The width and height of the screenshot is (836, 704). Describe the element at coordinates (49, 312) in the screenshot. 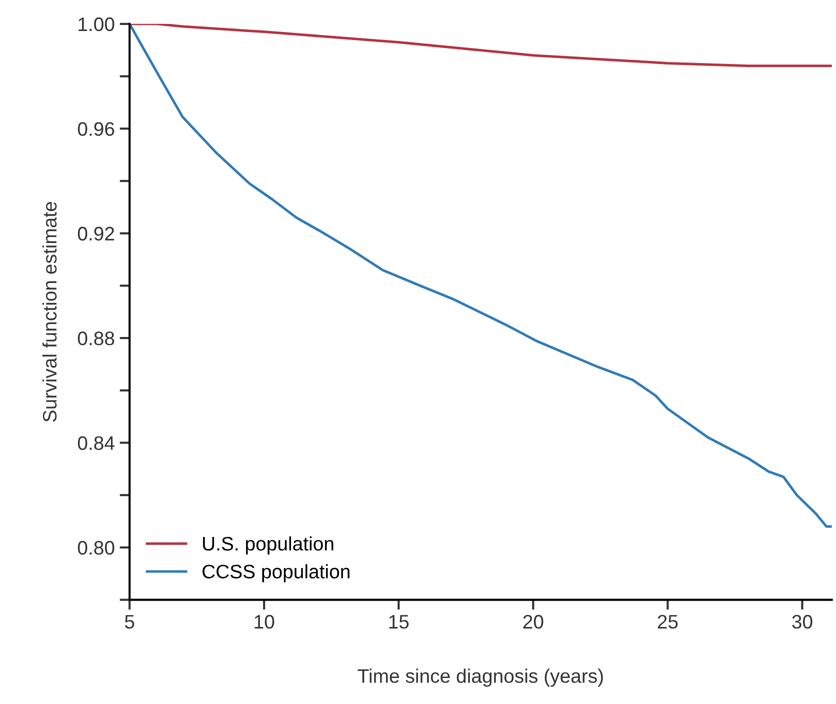

I see `y-axis-title: Survival function estimate` at that location.